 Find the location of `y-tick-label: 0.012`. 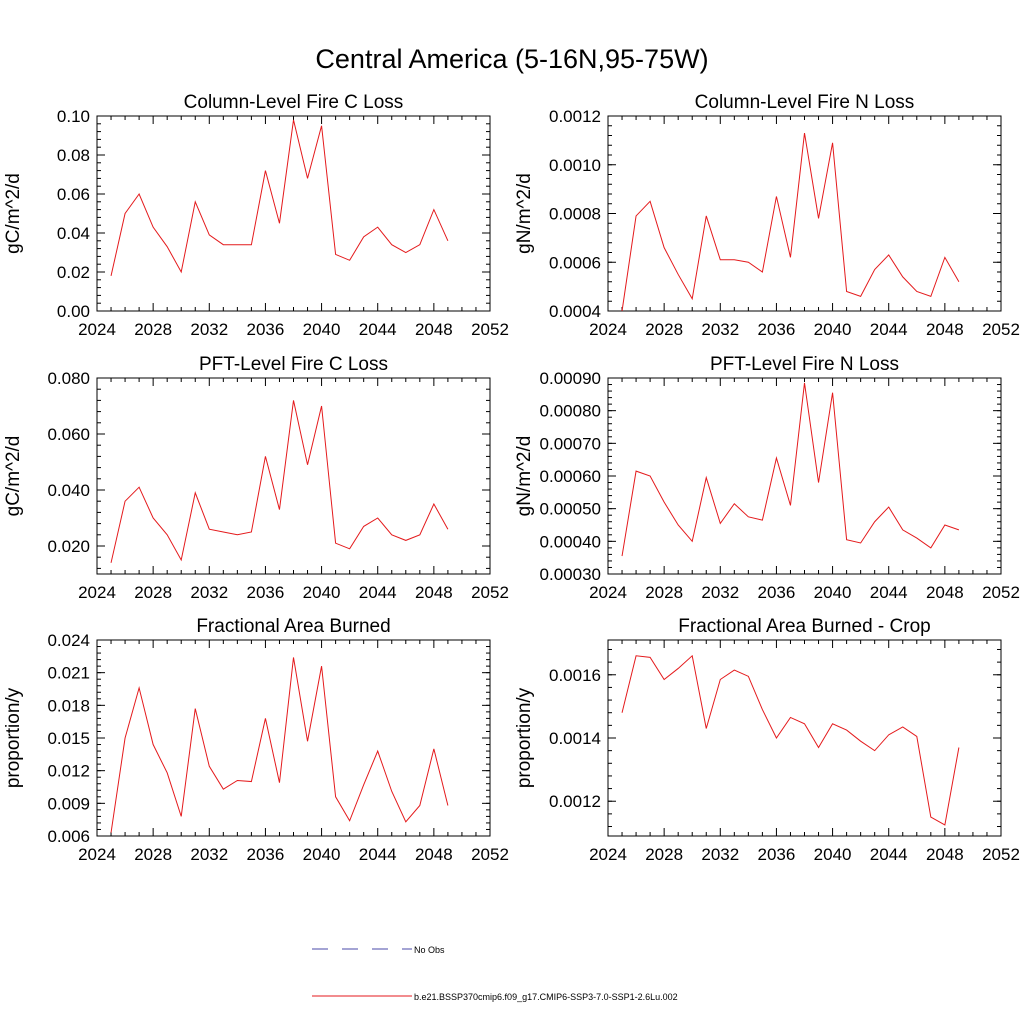

y-tick-label: 0.012 is located at coordinates (68, 771).